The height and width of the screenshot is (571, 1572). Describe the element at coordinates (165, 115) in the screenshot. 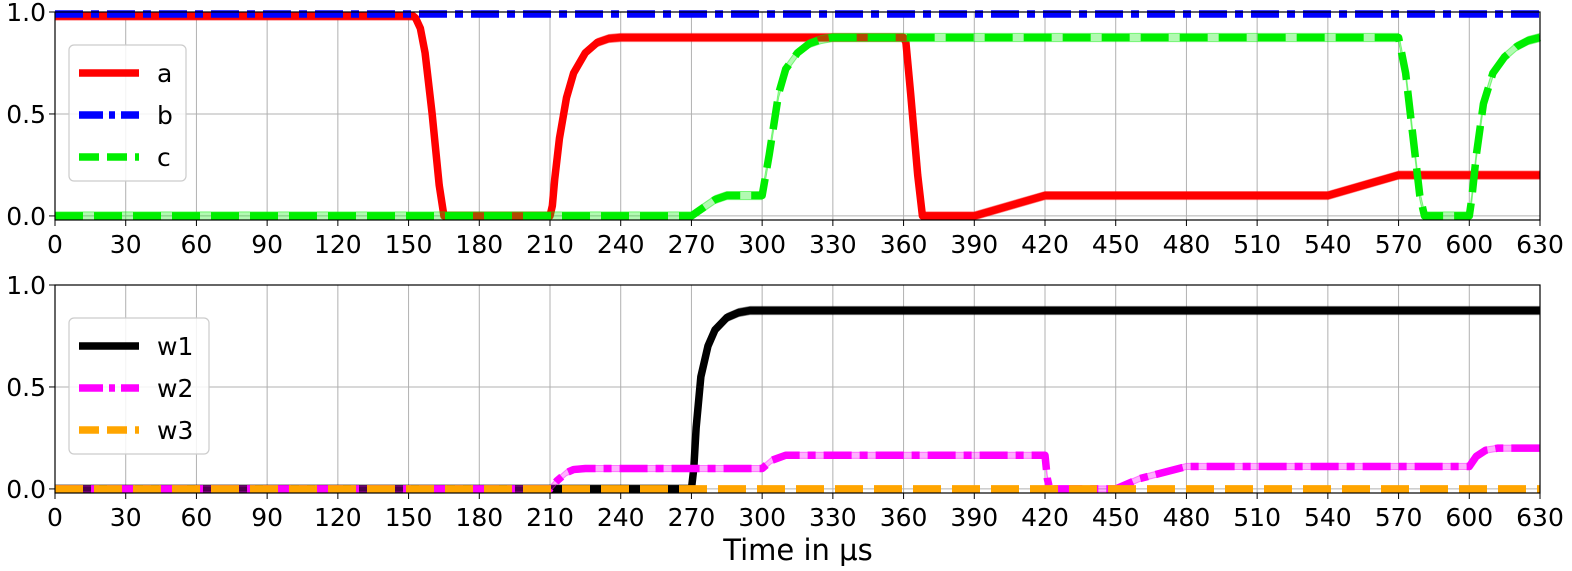

I see `legend-label-b: b` at that location.